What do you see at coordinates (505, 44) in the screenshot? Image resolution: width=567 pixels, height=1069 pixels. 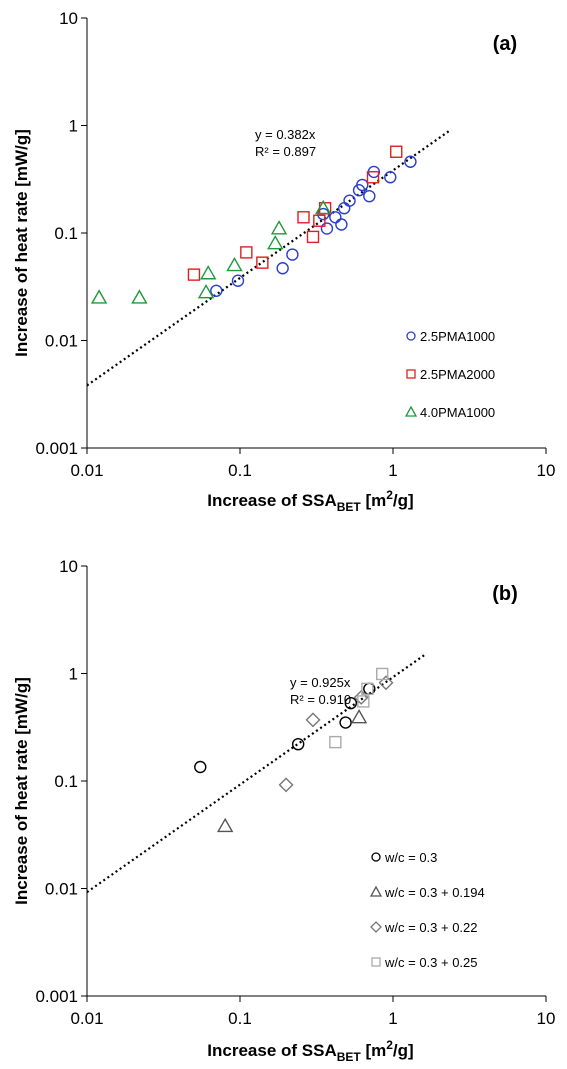 I see `panel-label: (a)` at bounding box center [505, 44].